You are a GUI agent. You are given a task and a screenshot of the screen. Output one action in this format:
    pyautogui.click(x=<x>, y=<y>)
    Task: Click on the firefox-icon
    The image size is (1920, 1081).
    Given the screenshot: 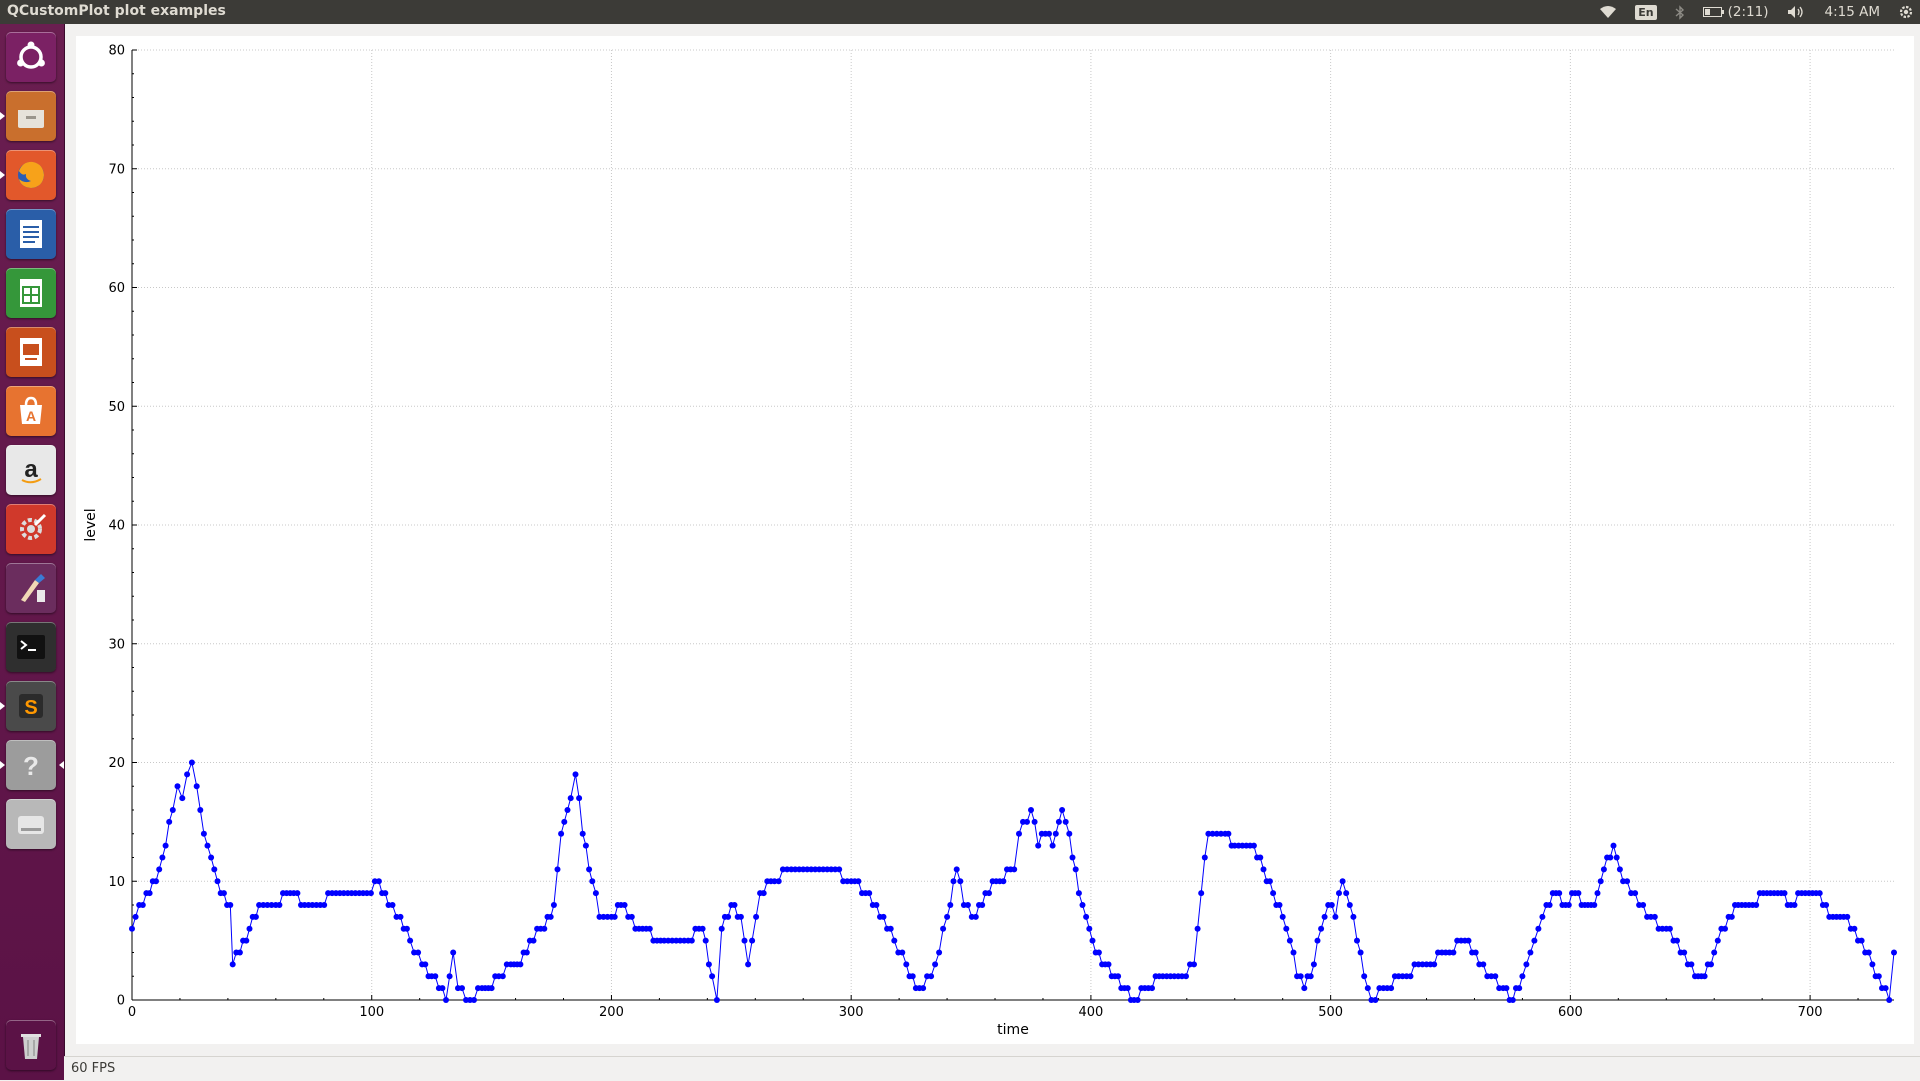 What is the action you would take?
    pyautogui.click(x=31, y=175)
    